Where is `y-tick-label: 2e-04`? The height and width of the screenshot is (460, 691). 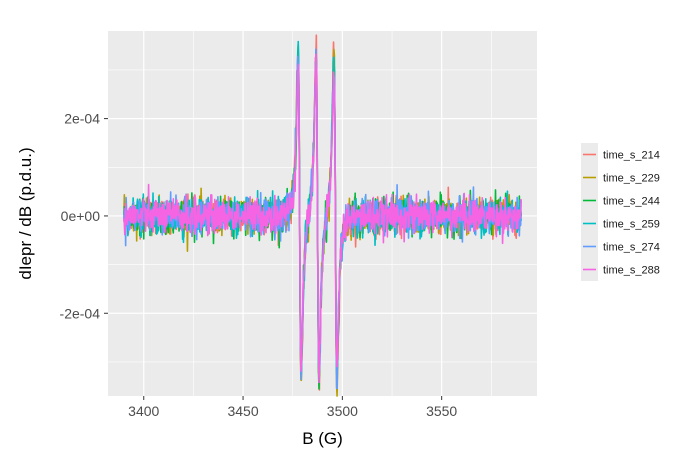 y-tick-label: 2e-04 is located at coordinates (82, 119).